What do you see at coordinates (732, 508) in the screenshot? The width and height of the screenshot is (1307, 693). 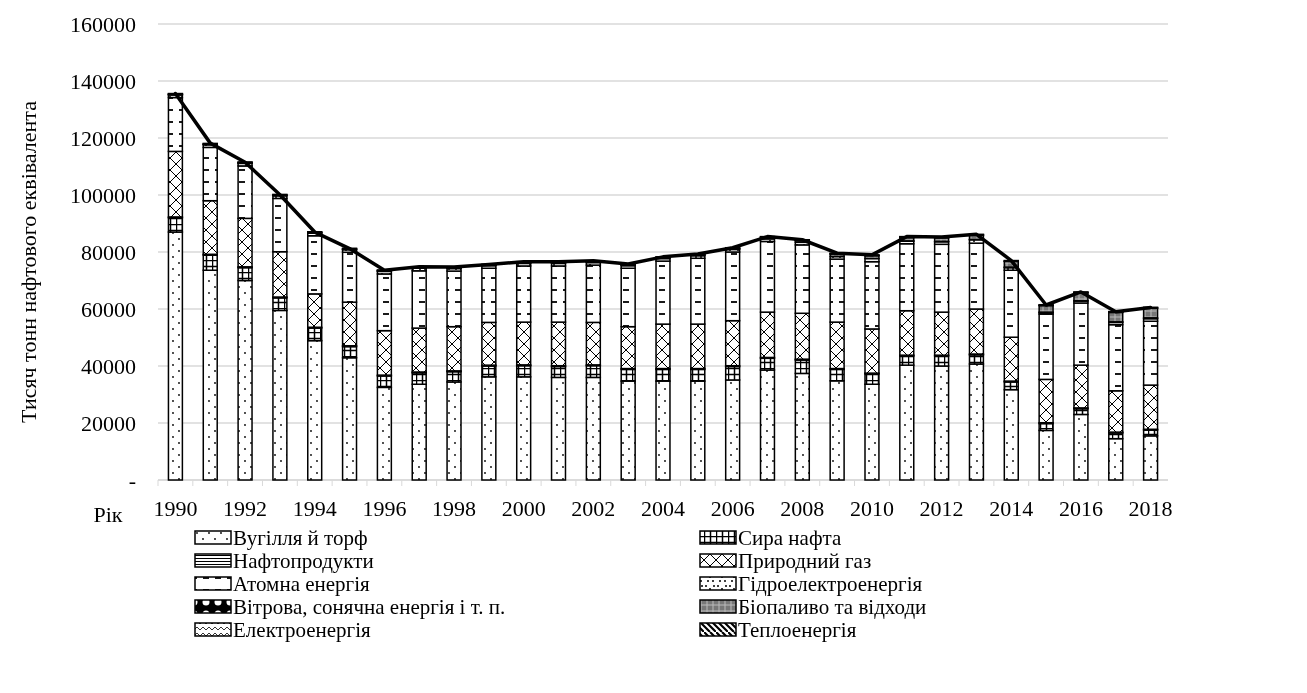 I see `x-tick-label: 2006` at bounding box center [732, 508].